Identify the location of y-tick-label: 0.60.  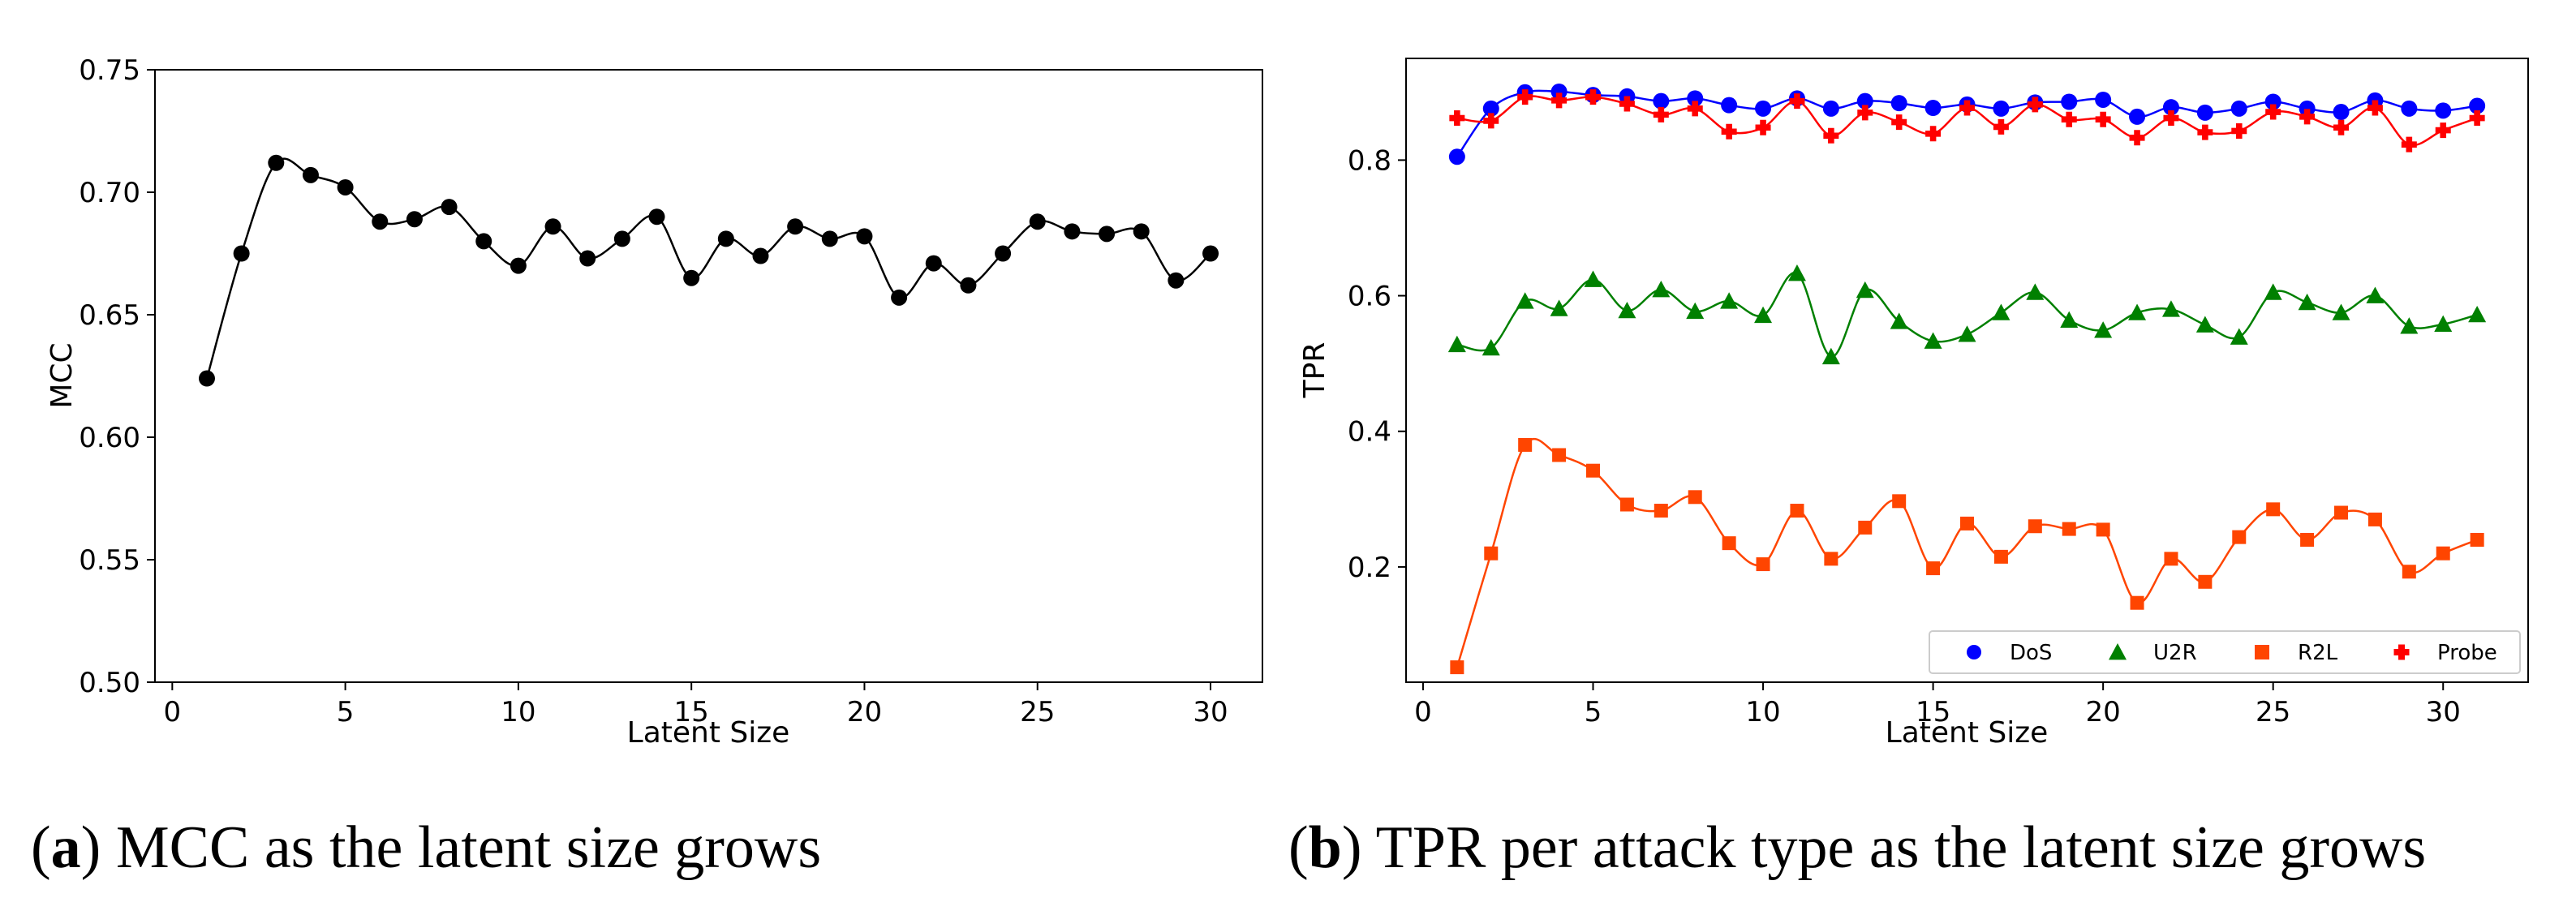
(110, 438).